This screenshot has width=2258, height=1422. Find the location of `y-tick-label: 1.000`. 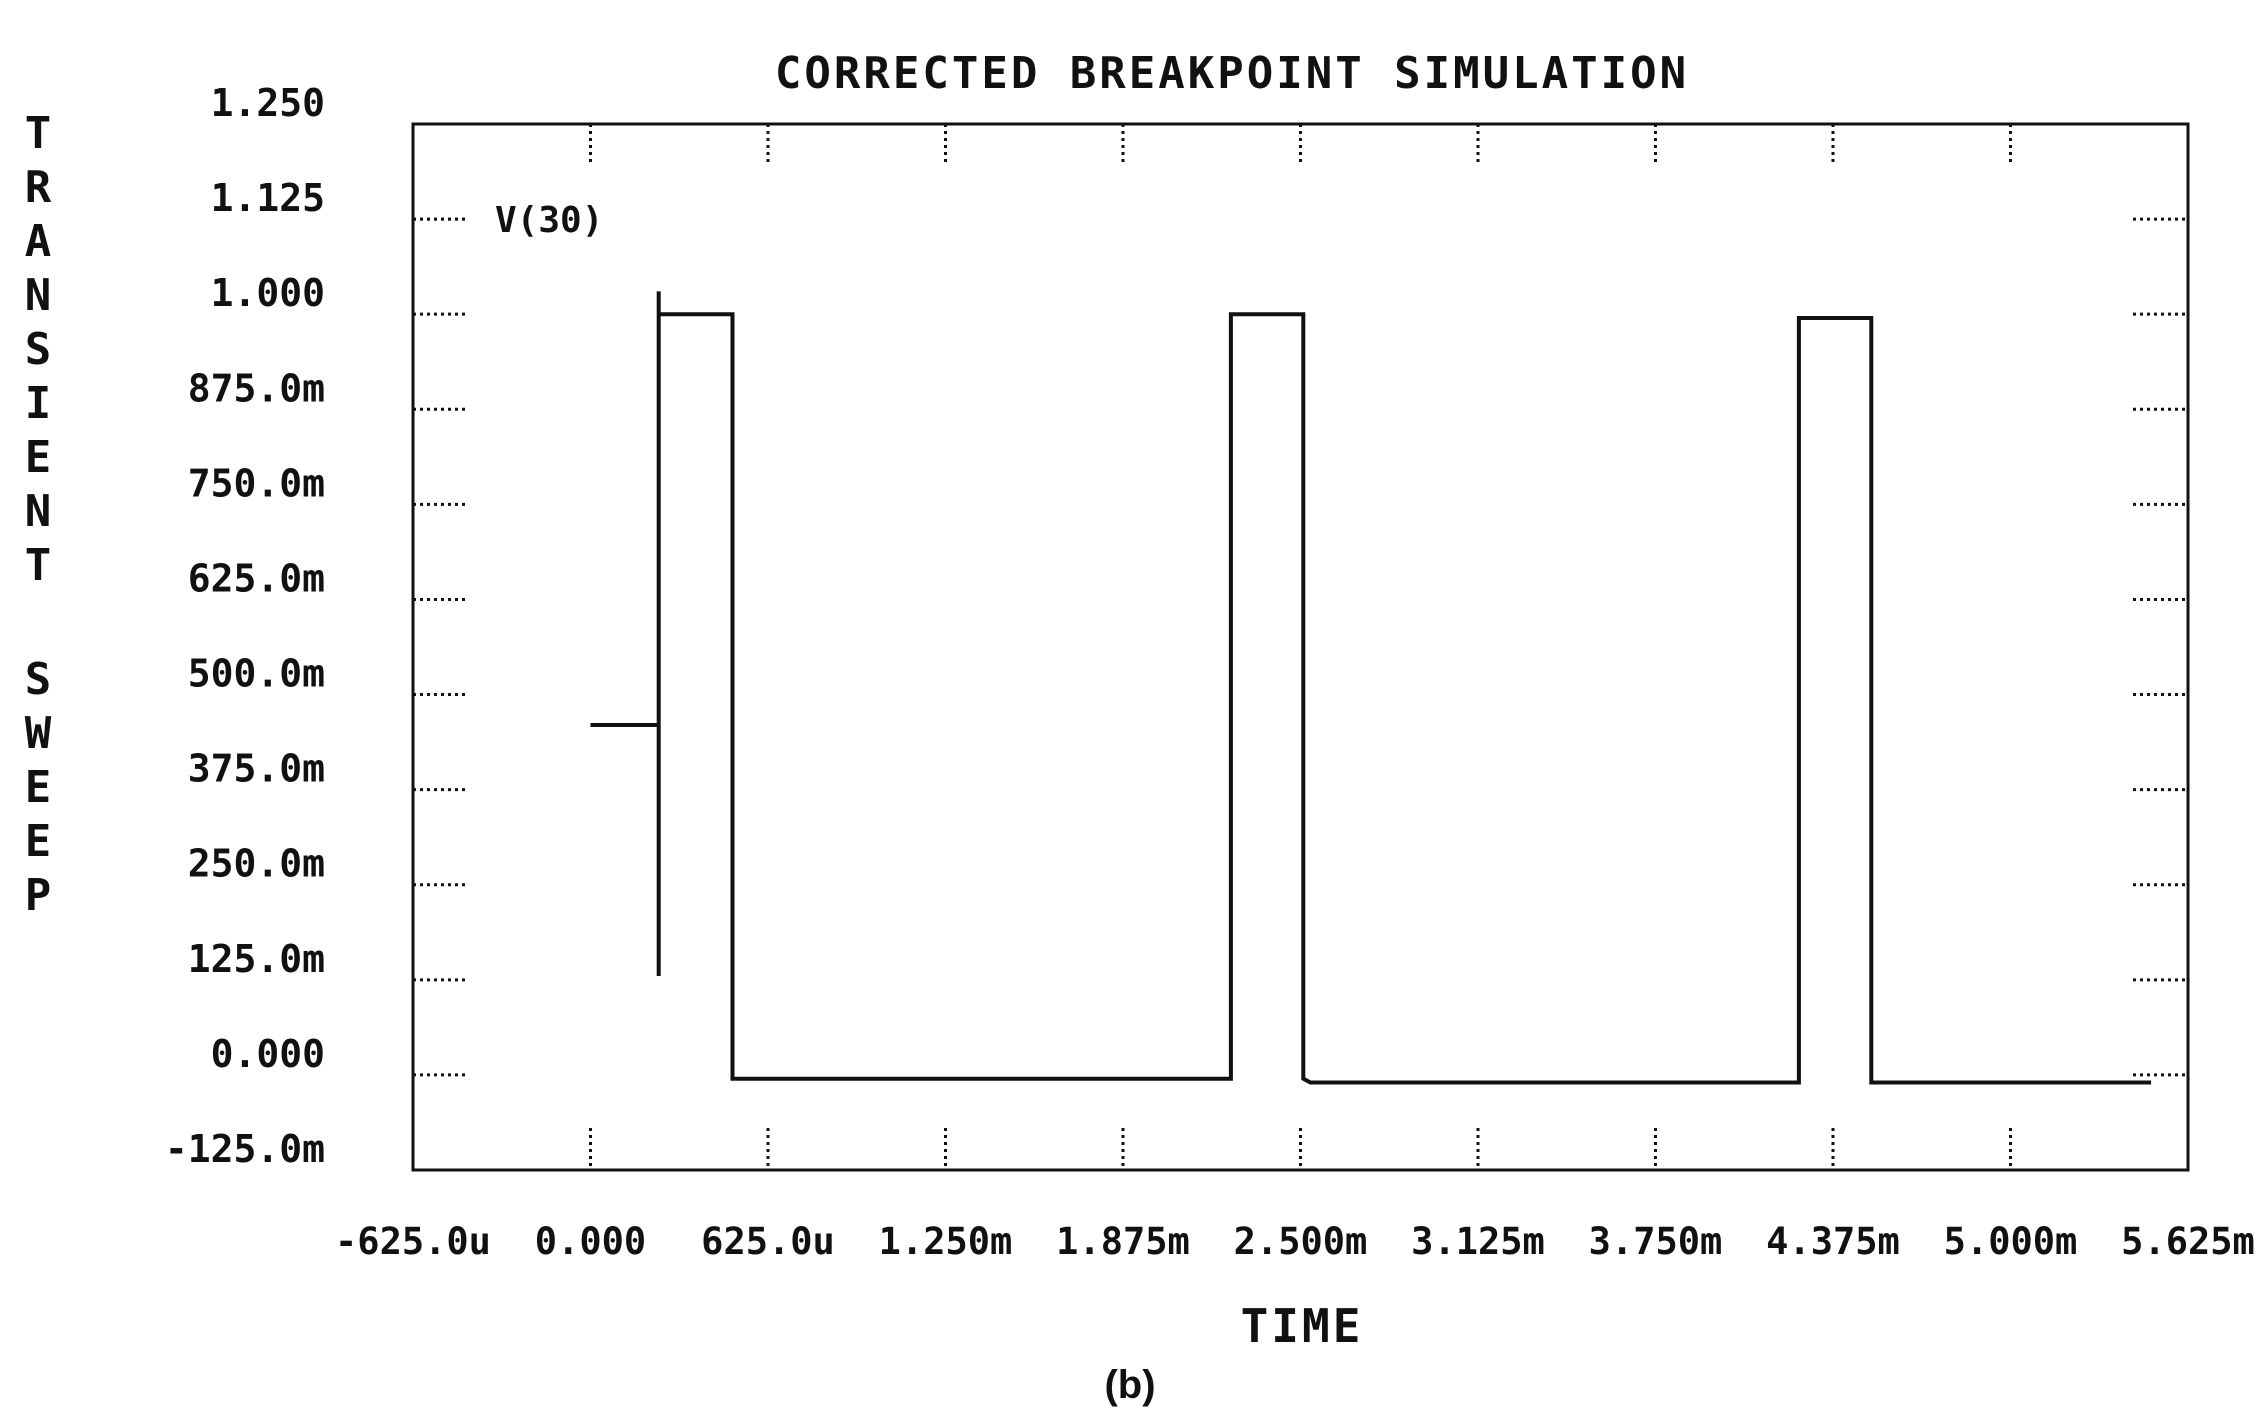

y-tick-label: 1.000 is located at coordinates (268, 293).